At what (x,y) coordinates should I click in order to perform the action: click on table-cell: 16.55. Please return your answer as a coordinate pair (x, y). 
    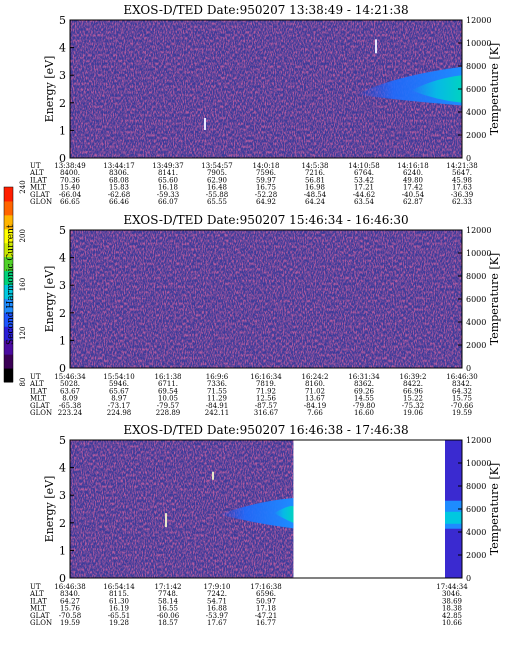
    Looking at the image, I should click on (168, 609).